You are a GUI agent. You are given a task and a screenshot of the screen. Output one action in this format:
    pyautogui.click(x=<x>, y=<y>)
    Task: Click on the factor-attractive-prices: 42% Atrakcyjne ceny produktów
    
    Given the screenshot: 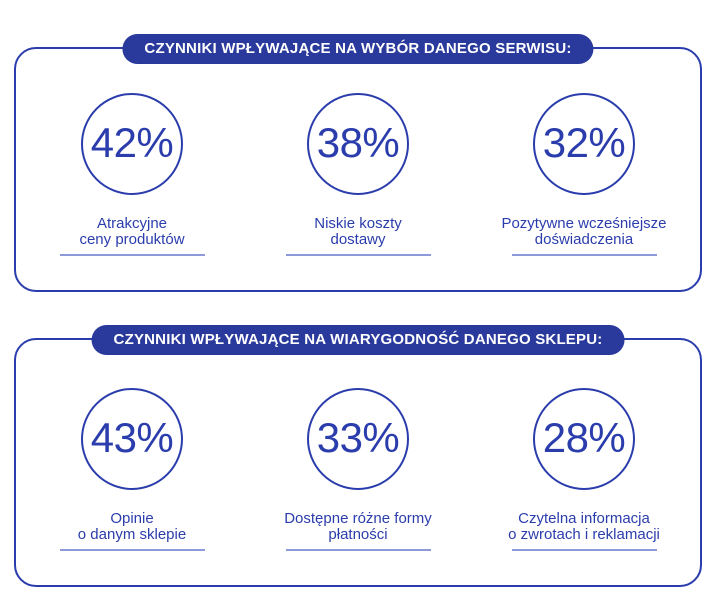 What is the action you would take?
    pyautogui.click(x=132, y=169)
    